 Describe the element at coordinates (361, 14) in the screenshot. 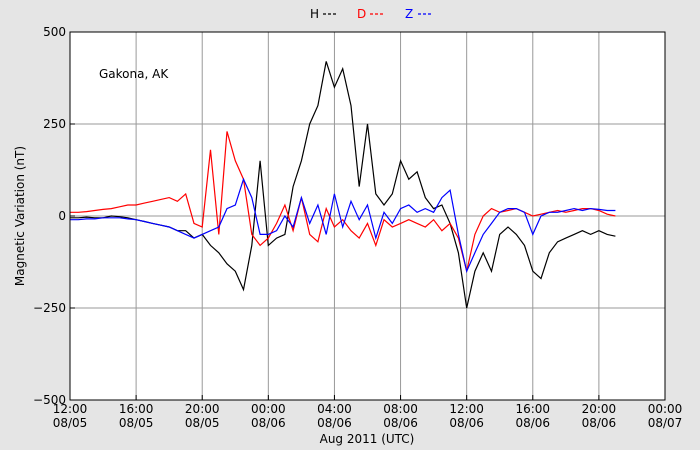

I see `legend-label: D` at that location.